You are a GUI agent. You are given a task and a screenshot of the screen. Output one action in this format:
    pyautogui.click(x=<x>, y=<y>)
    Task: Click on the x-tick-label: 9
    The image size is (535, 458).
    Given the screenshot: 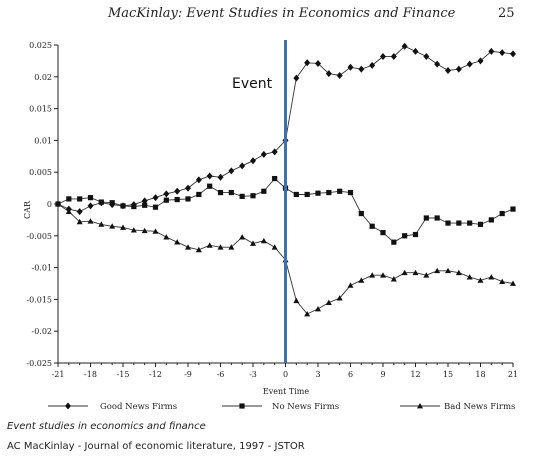 What is the action you would take?
    pyautogui.click(x=382, y=374)
    